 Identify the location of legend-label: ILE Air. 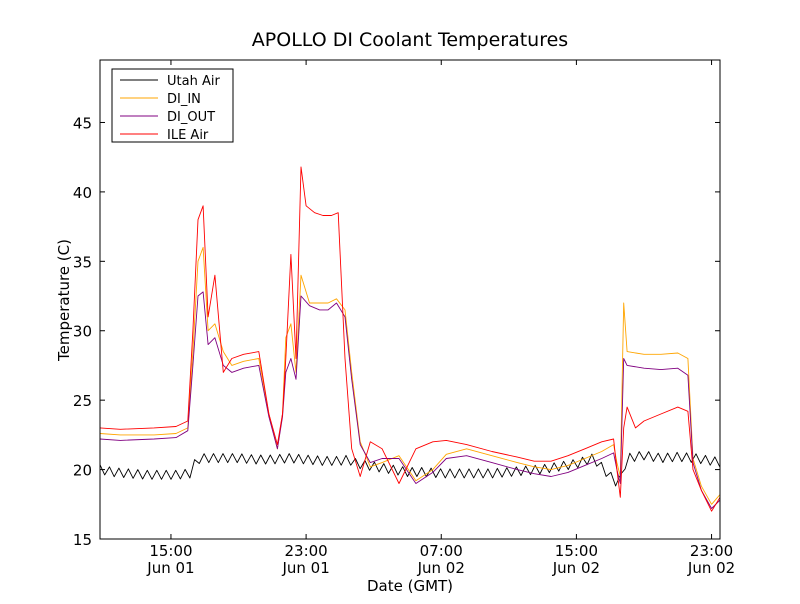
(188, 135).